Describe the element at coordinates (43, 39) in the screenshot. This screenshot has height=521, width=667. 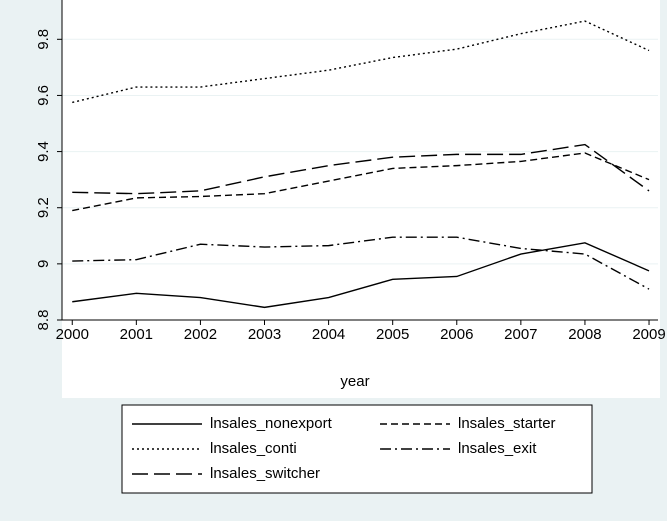
I see `y-tick-label: 9.8` at that location.